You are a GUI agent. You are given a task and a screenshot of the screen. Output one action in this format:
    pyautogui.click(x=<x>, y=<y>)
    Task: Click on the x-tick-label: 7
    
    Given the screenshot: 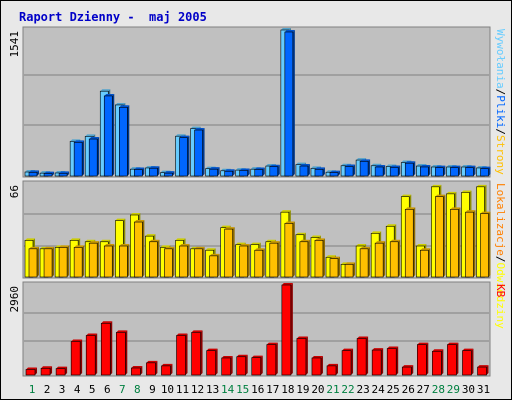 What is the action you would take?
    pyautogui.click(x=122, y=389)
    